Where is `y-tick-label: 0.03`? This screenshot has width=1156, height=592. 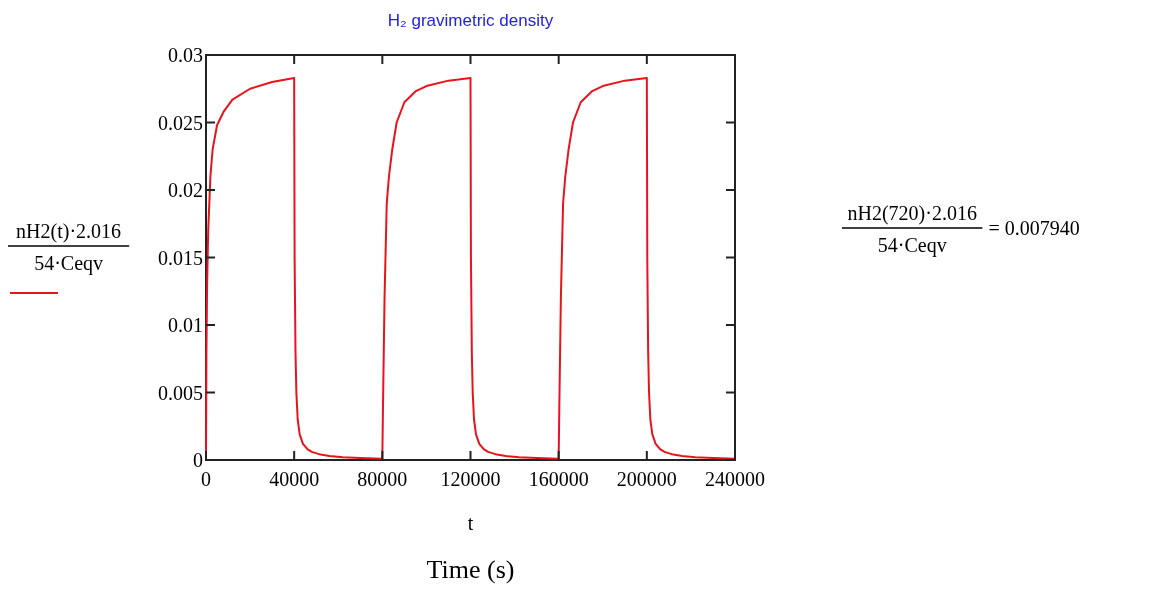
y-tick-label: 0.03 is located at coordinates (185, 55).